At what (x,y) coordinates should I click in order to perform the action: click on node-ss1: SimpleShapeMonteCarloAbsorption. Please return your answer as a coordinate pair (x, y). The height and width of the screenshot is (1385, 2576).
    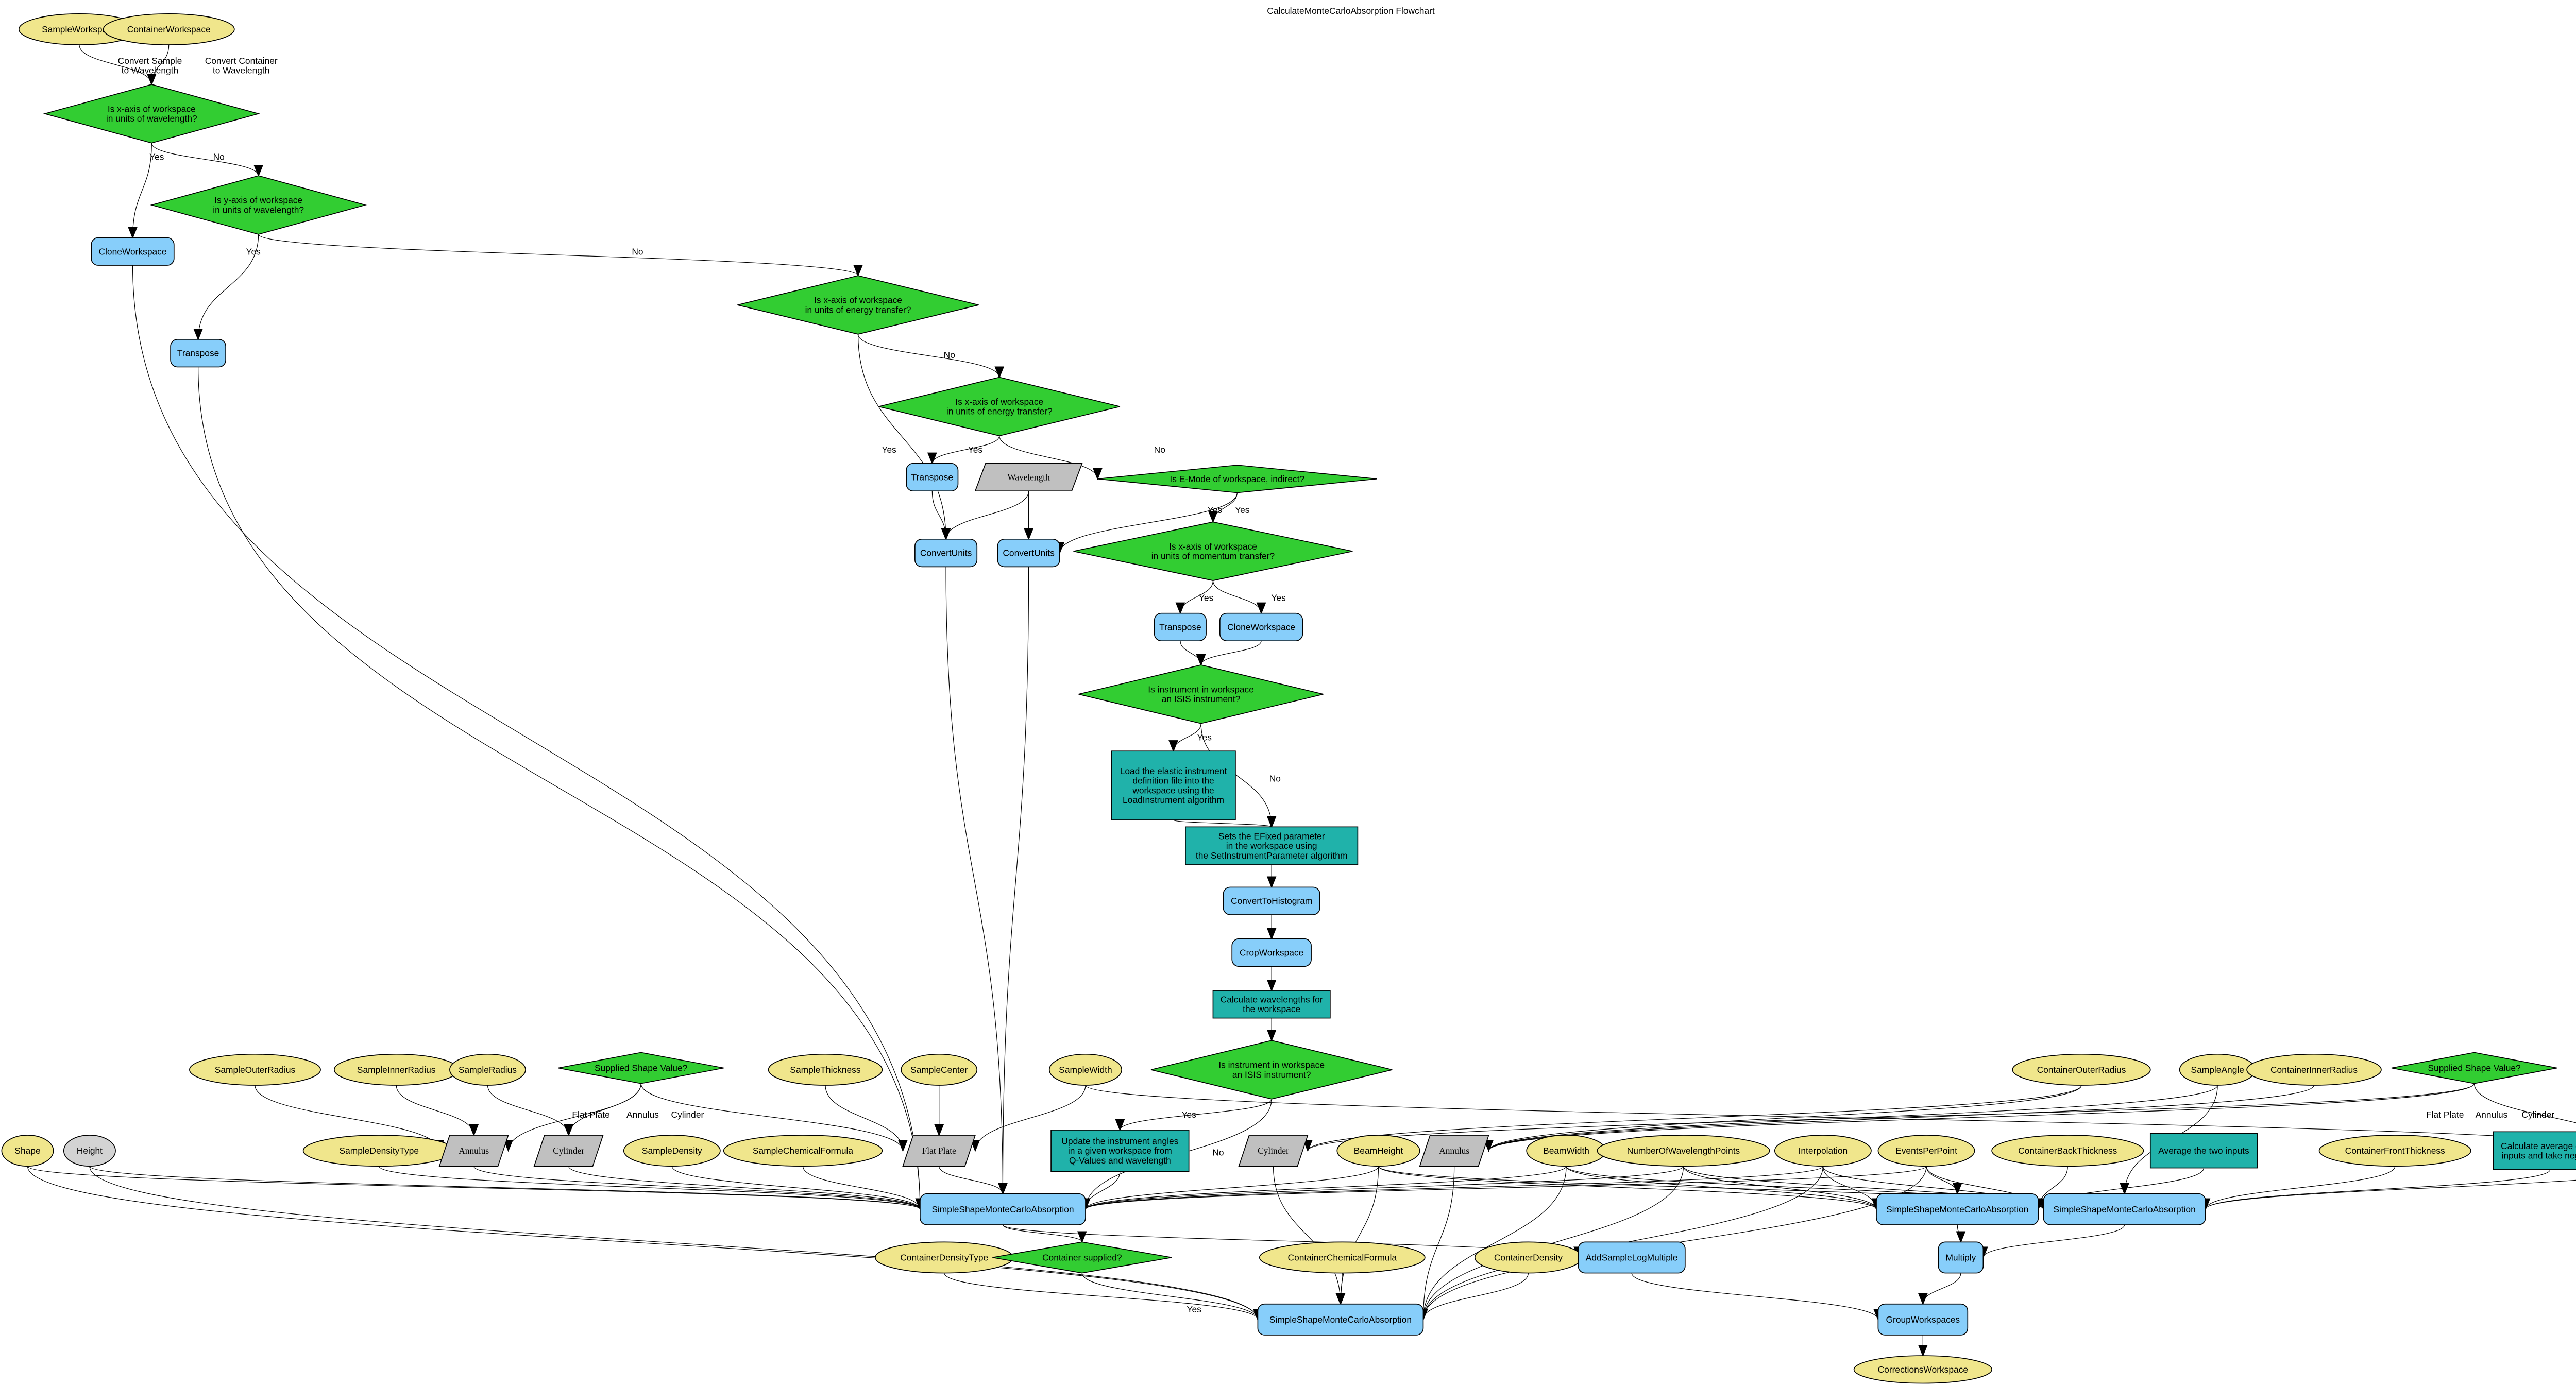
    Looking at the image, I should click on (1003, 1209).